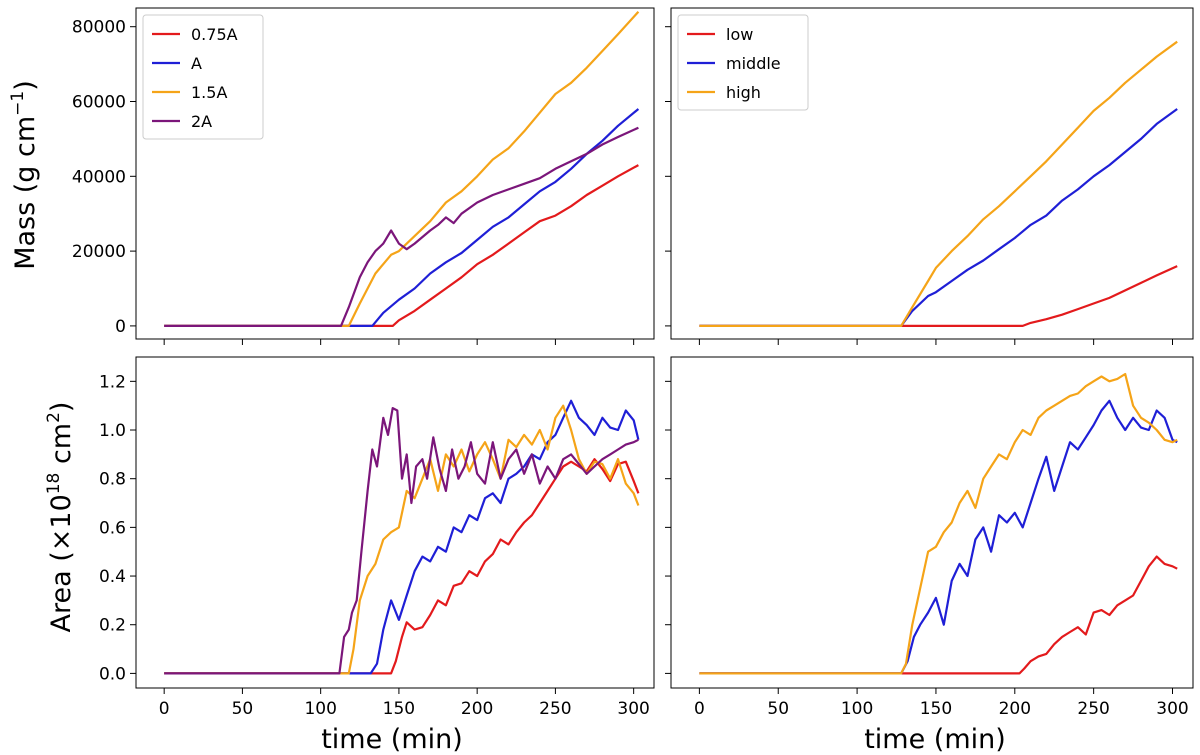  What do you see at coordinates (753, 63) in the screenshot?
I see `legend-entry: middle` at bounding box center [753, 63].